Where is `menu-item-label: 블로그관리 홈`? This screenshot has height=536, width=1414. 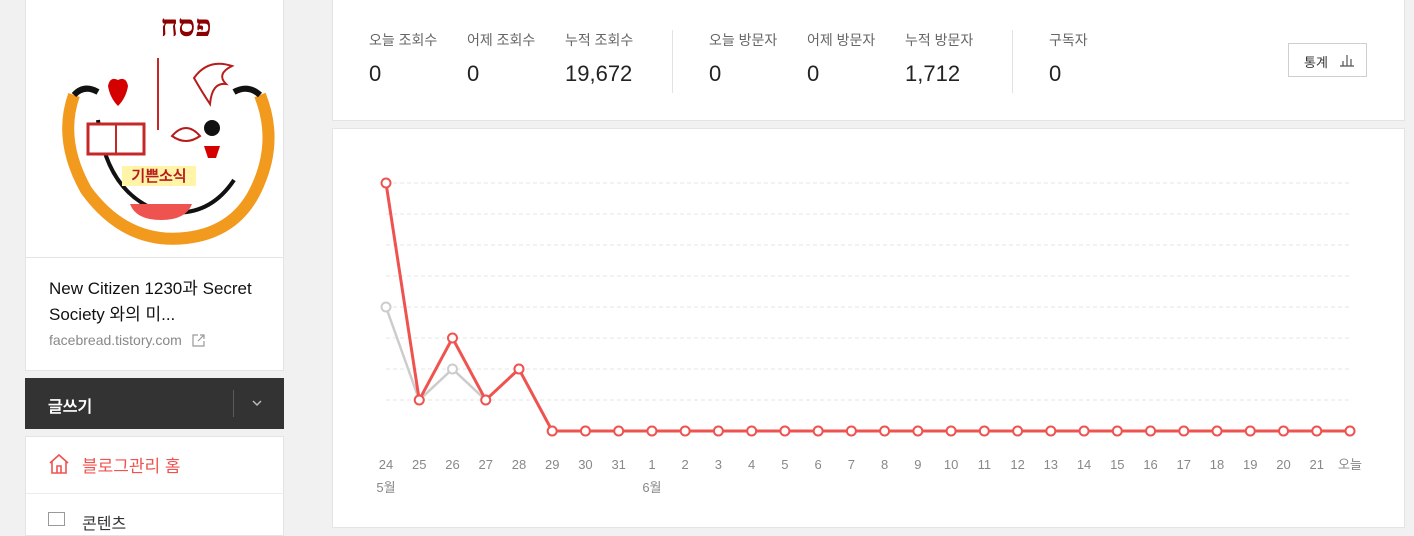 menu-item-label: 블로그관리 홈 is located at coordinates (131, 466).